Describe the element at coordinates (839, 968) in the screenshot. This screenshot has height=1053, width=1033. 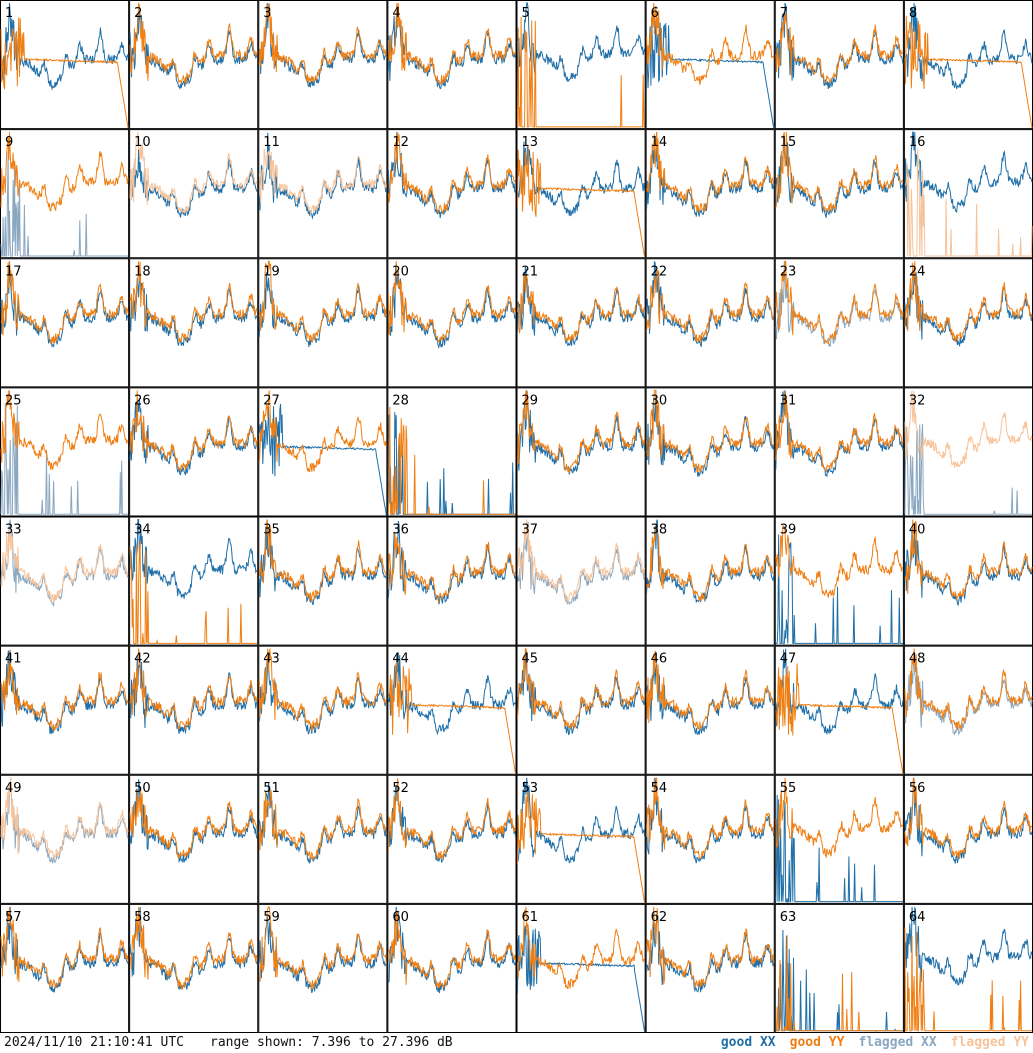
I see `tile-63: 63` at that location.